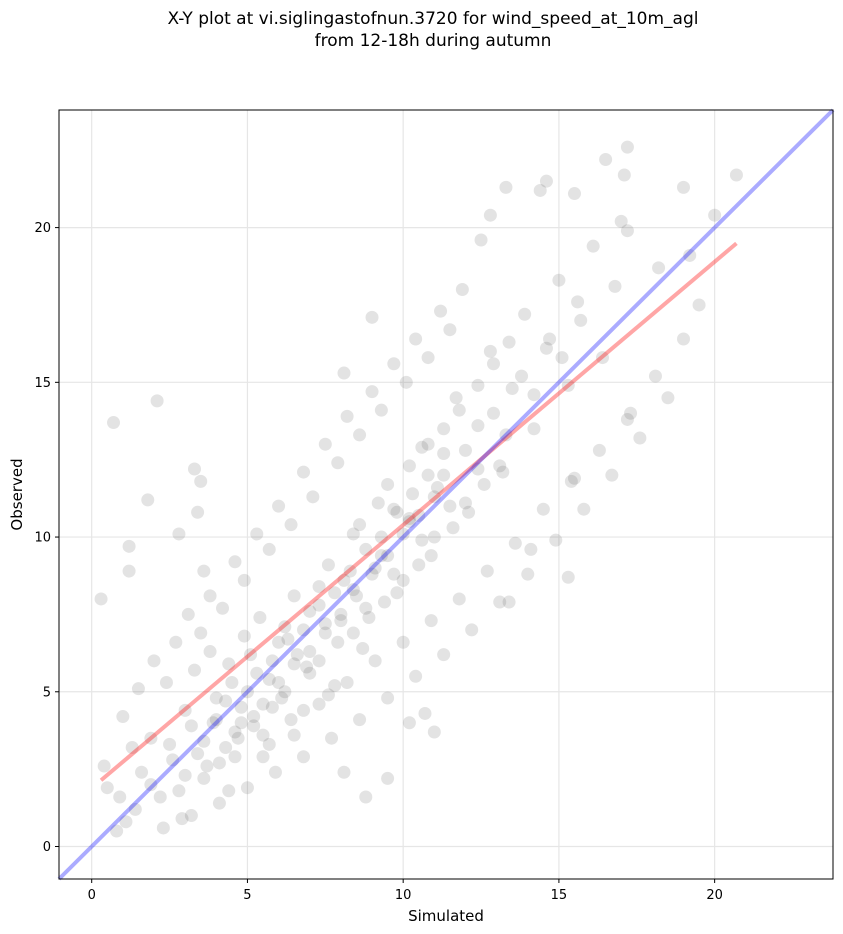  Describe the element at coordinates (714, 895) in the screenshot. I see `x-tick-label: 20` at that location.